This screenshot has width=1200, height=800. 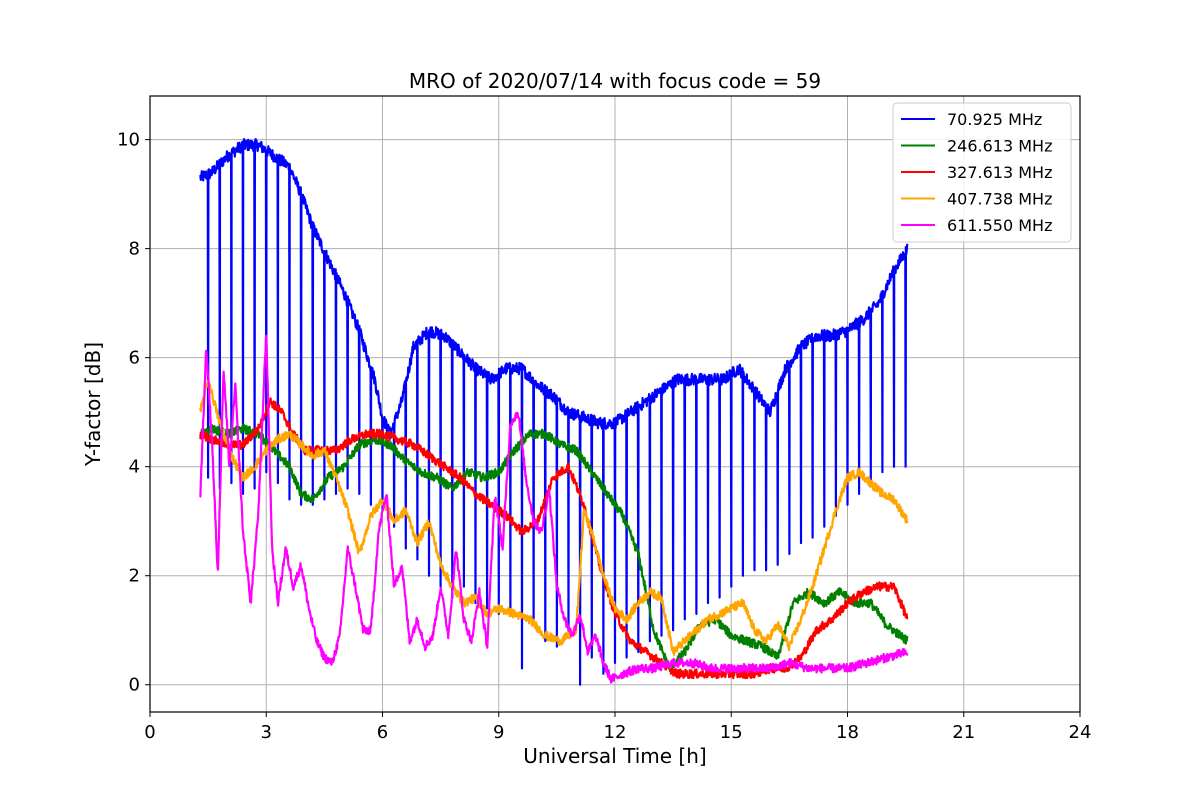 I want to click on y-tick-label: 4, so click(x=134, y=467).